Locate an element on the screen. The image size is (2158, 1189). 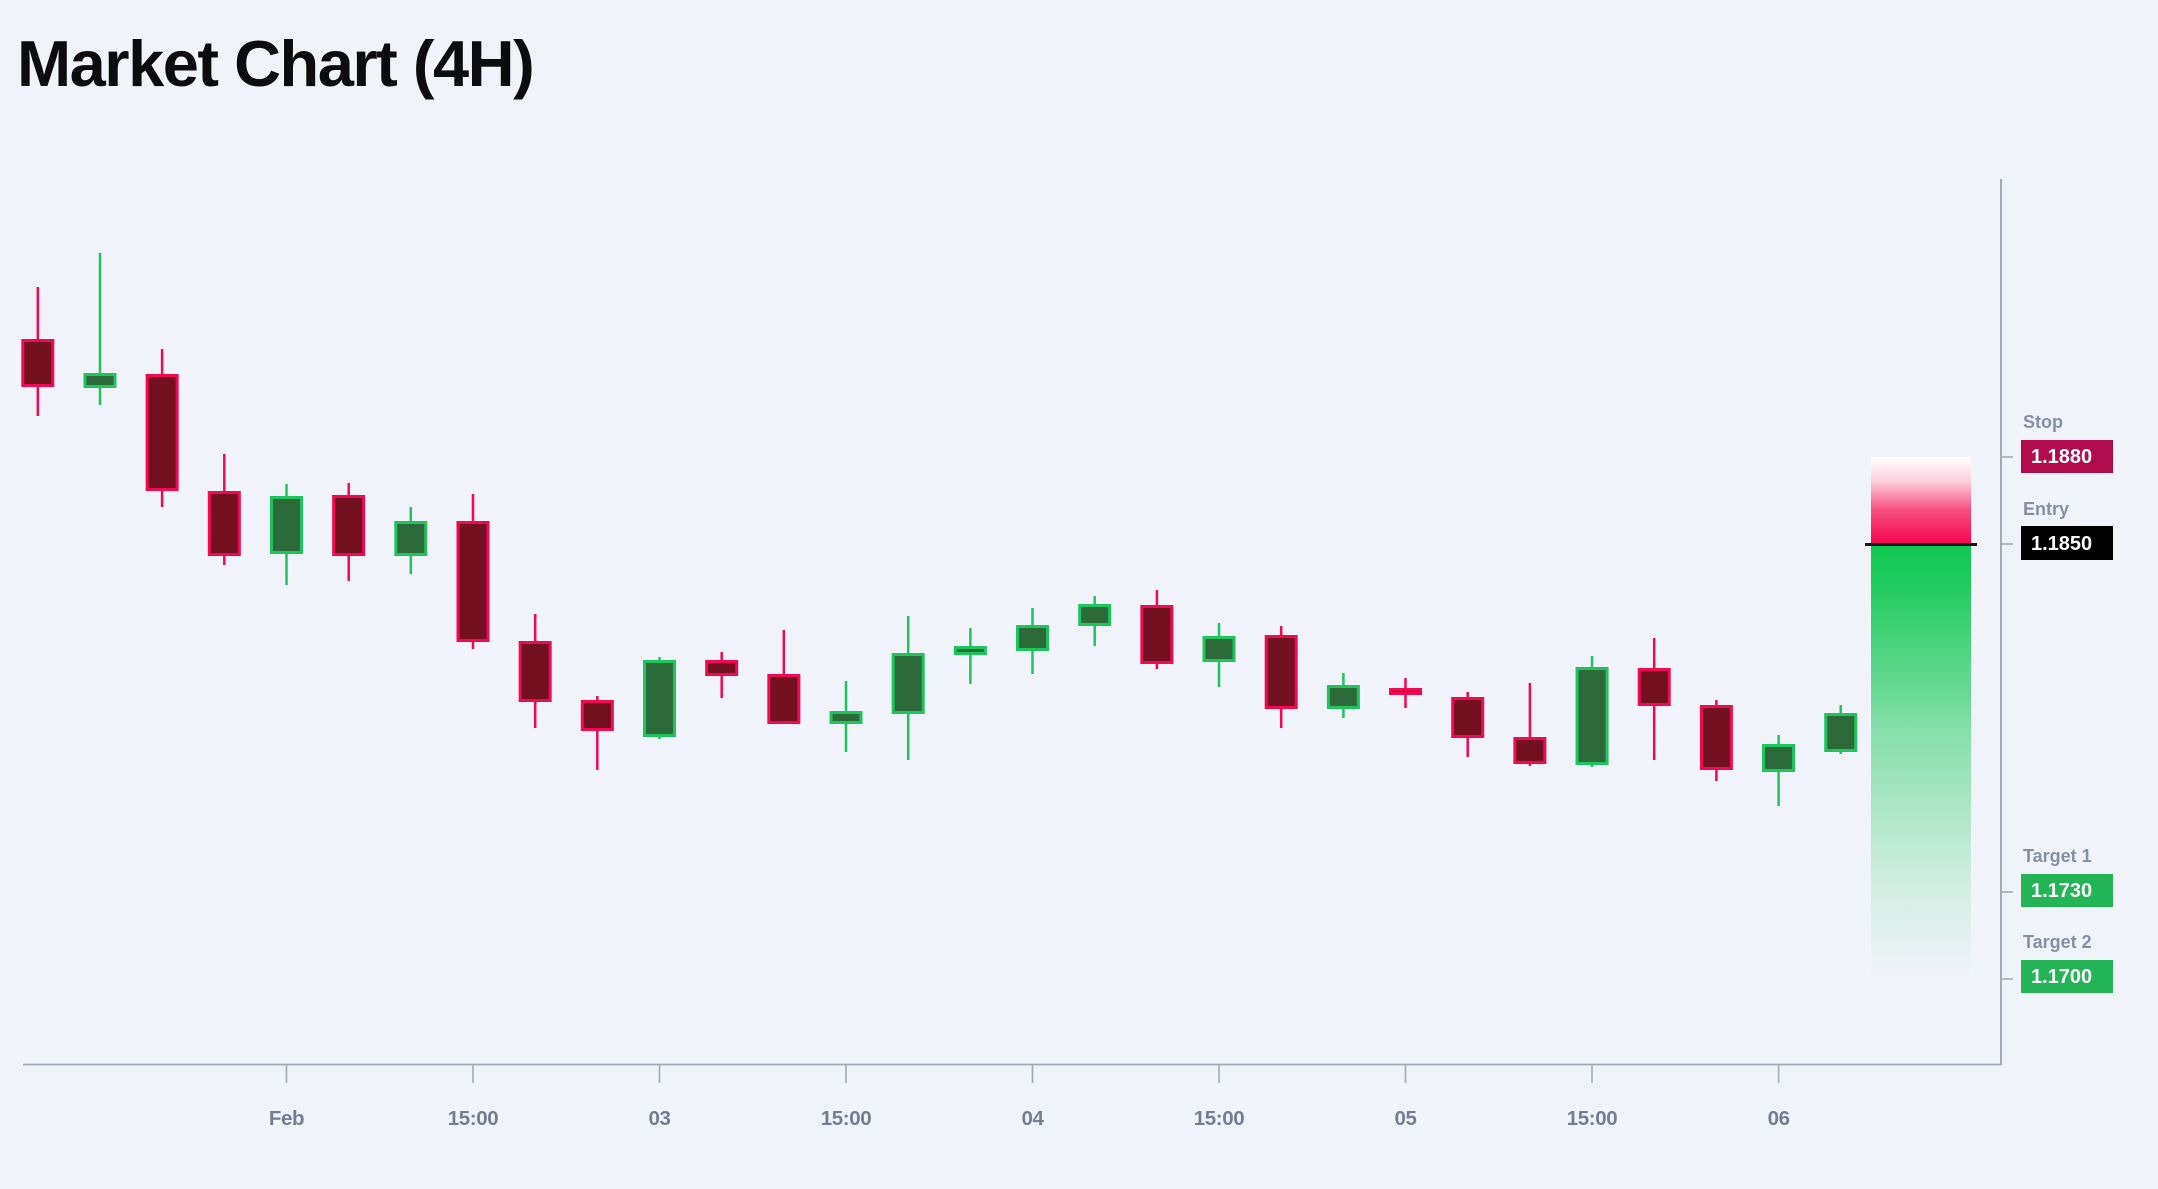
svg-text: 1.1850 is located at coordinates (2061, 544).